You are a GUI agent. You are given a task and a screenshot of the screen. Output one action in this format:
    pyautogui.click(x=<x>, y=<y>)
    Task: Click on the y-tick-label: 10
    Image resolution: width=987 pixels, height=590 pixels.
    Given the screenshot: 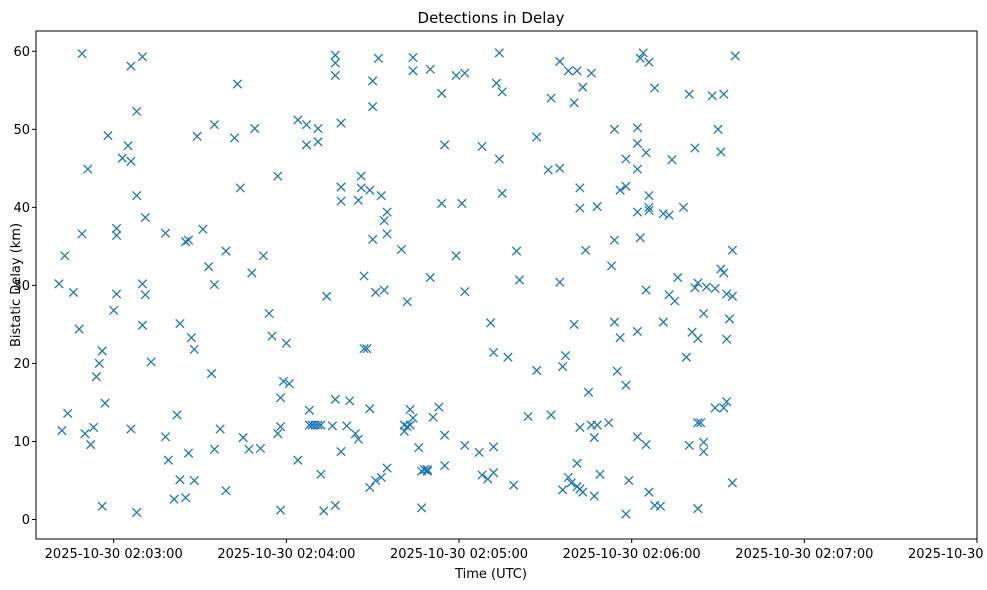 What is the action you would take?
    pyautogui.click(x=21, y=442)
    